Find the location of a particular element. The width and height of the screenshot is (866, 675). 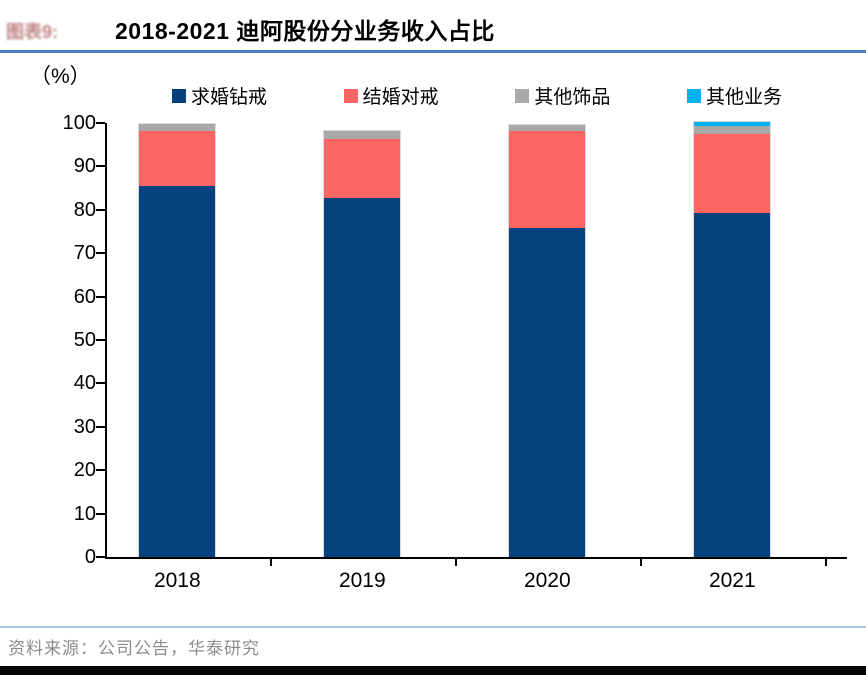

bottom-bar is located at coordinates (433, 670).